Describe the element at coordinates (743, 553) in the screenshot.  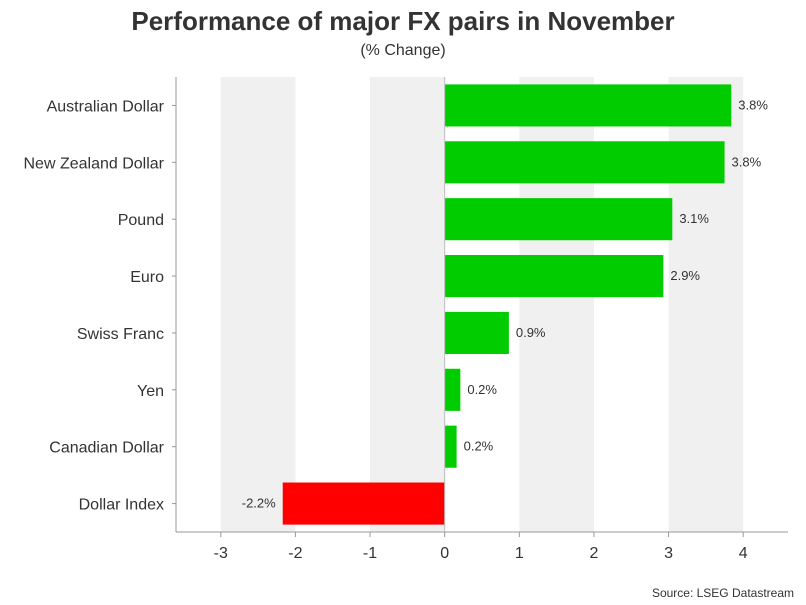
I see `x-tick-label: 4` at that location.